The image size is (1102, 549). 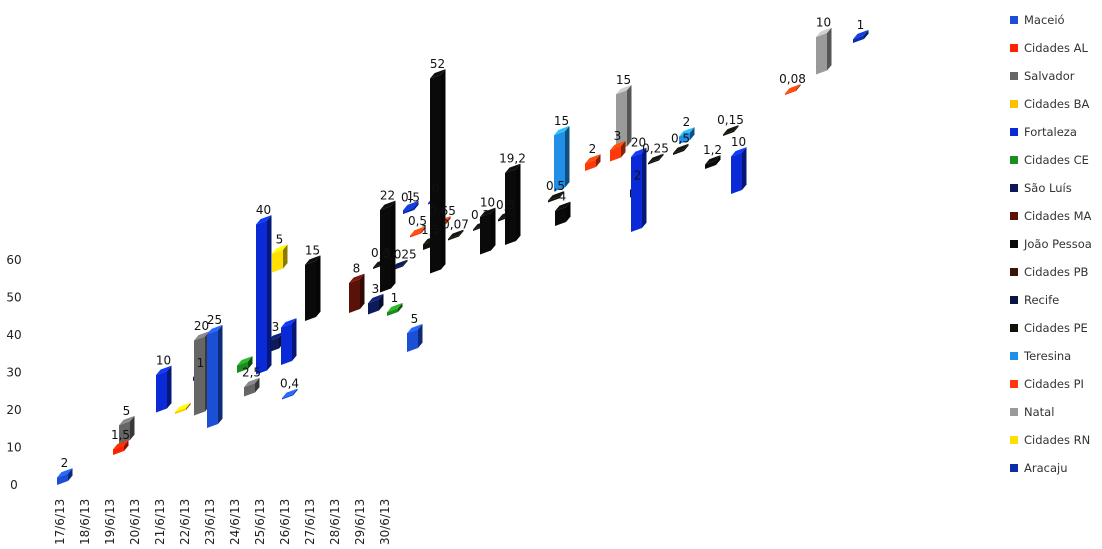 I want to click on data-label: 0,15, so click(x=730, y=120).